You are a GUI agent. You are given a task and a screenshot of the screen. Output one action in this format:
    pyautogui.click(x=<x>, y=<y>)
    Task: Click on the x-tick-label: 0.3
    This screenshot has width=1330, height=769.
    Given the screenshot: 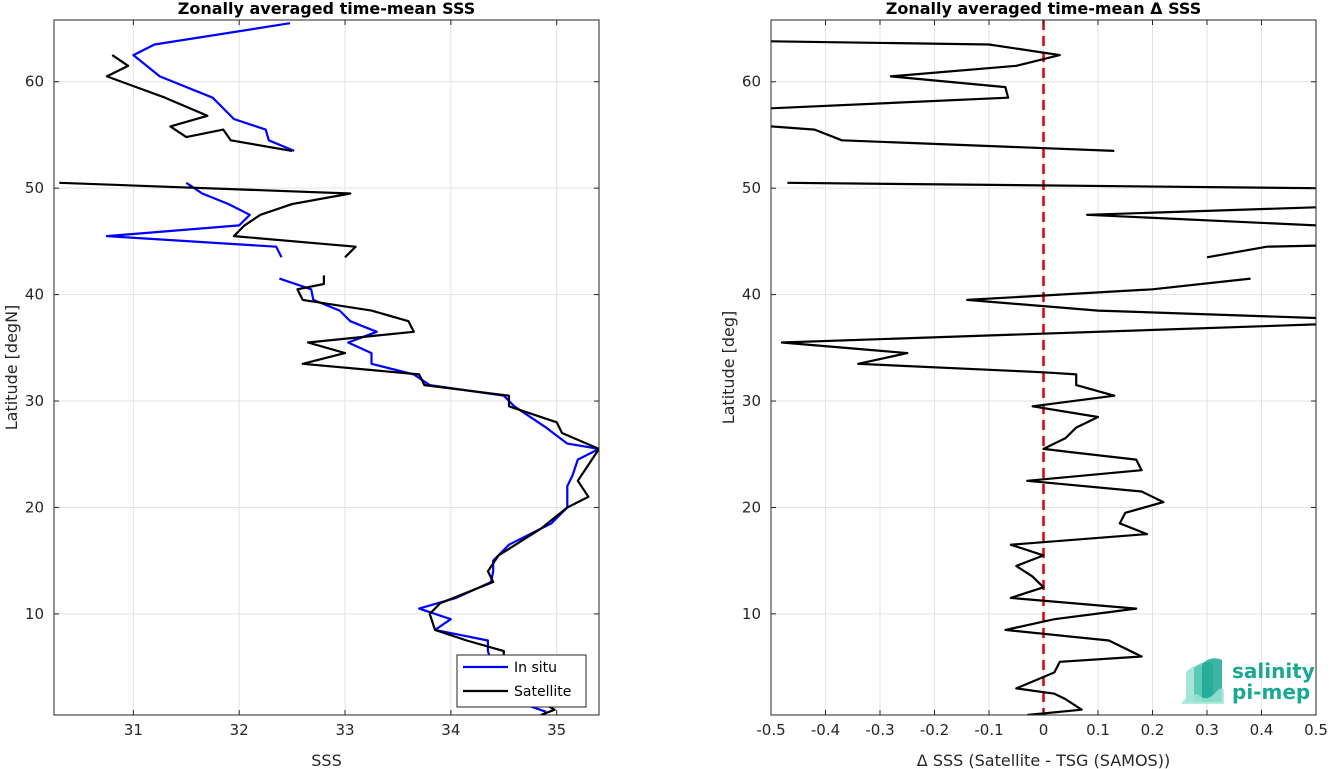 What is the action you would take?
    pyautogui.click(x=1207, y=730)
    